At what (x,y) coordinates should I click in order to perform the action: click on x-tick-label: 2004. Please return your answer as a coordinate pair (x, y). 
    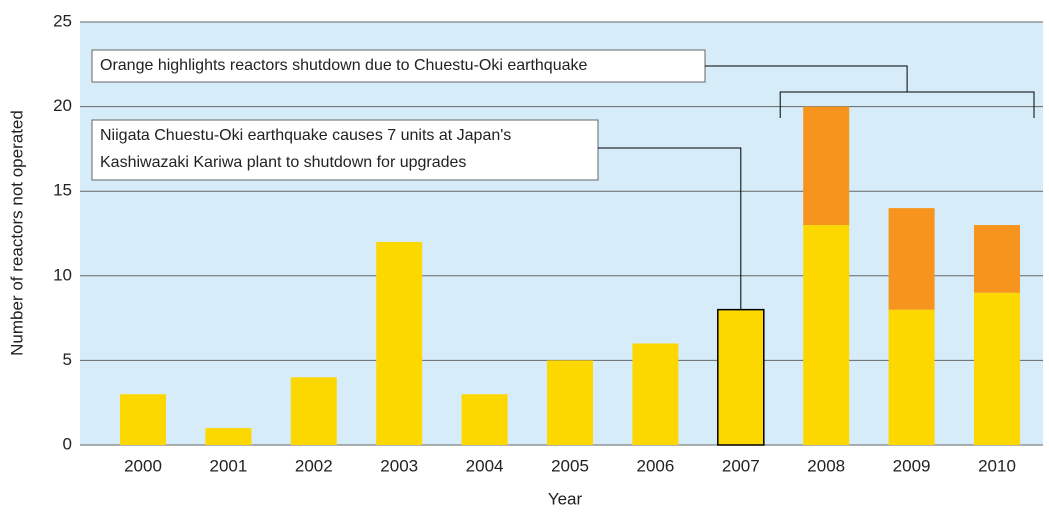
    Looking at the image, I should click on (485, 465).